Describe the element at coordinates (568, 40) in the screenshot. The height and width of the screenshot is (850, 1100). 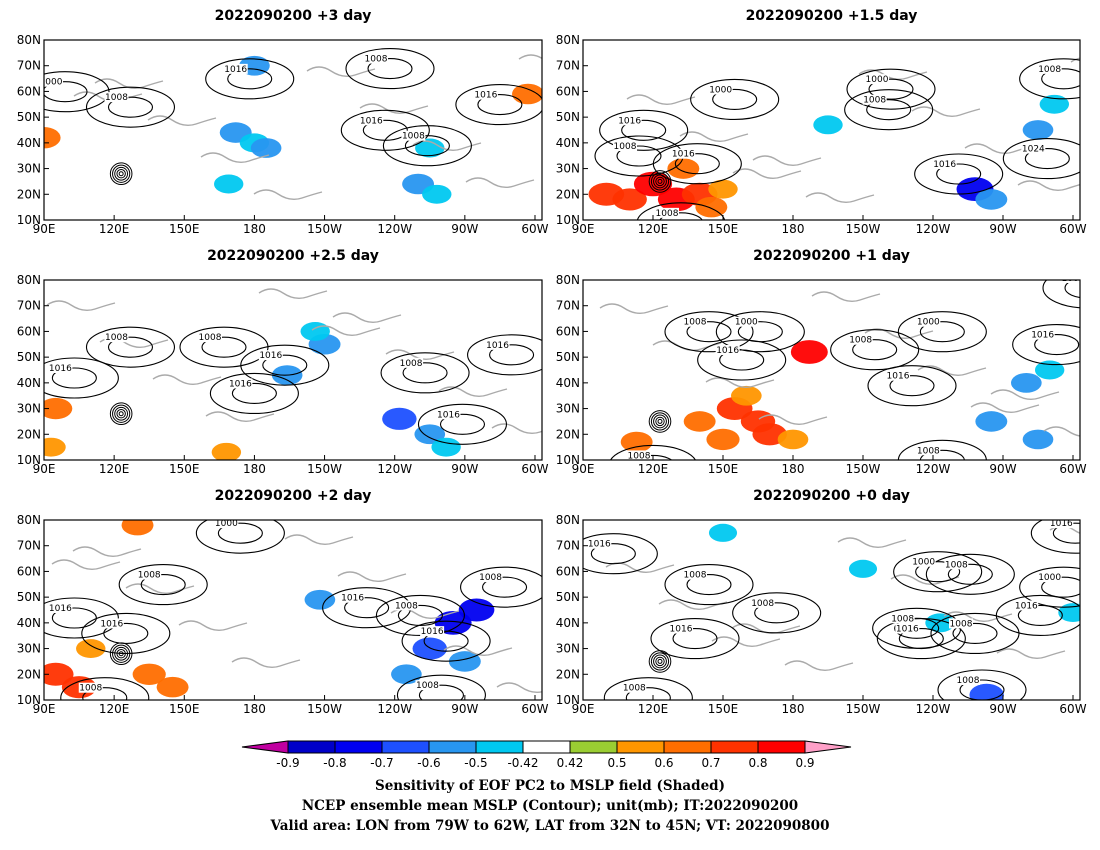
I see `y-tick-label: 80N` at that location.